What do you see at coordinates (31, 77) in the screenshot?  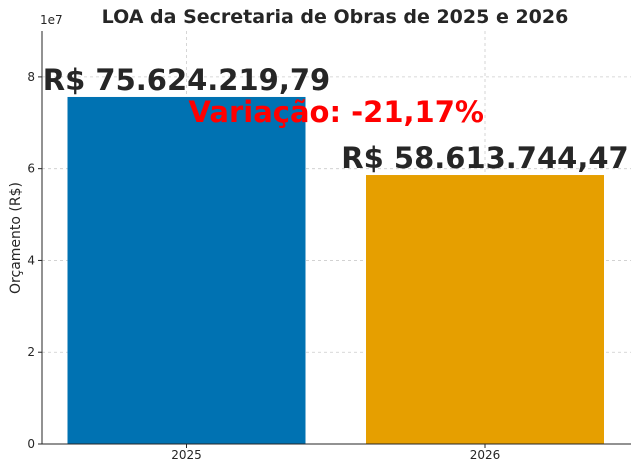 I see `y-tick-label: 8` at bounding box center [31, 77].